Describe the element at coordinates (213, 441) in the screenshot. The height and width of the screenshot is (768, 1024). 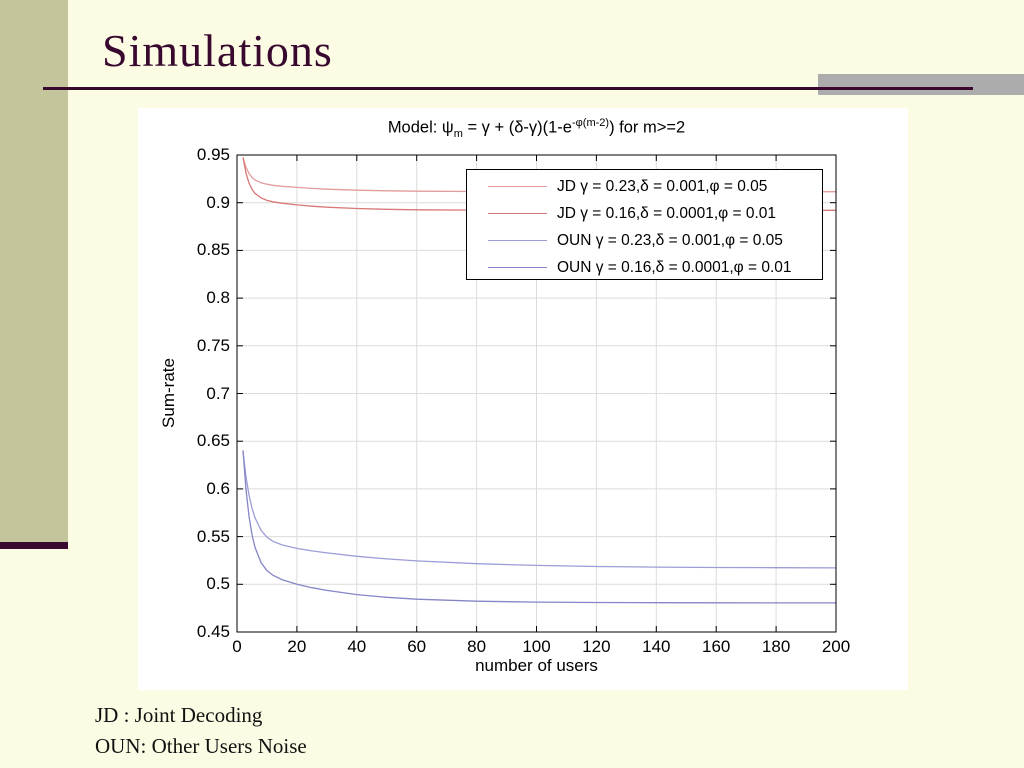
I see `y-tick-label: 0.65` at that location.